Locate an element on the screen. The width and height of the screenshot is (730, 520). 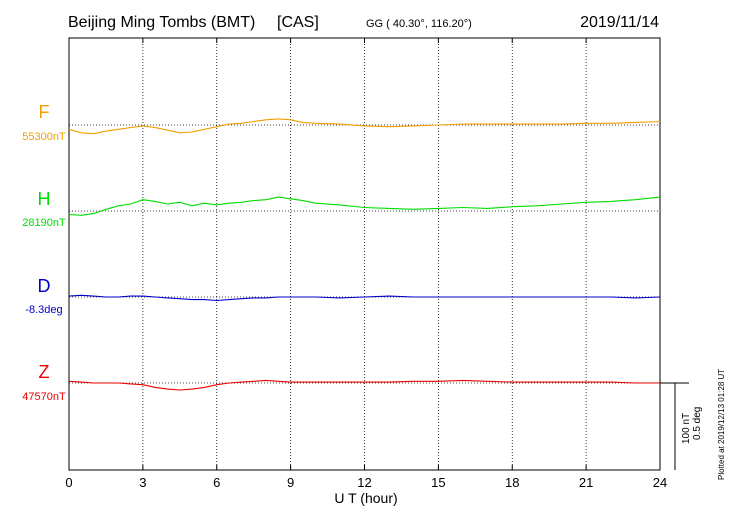
scale-bar-label-deg: 0.5 deg is located at coordinates (697, 423).